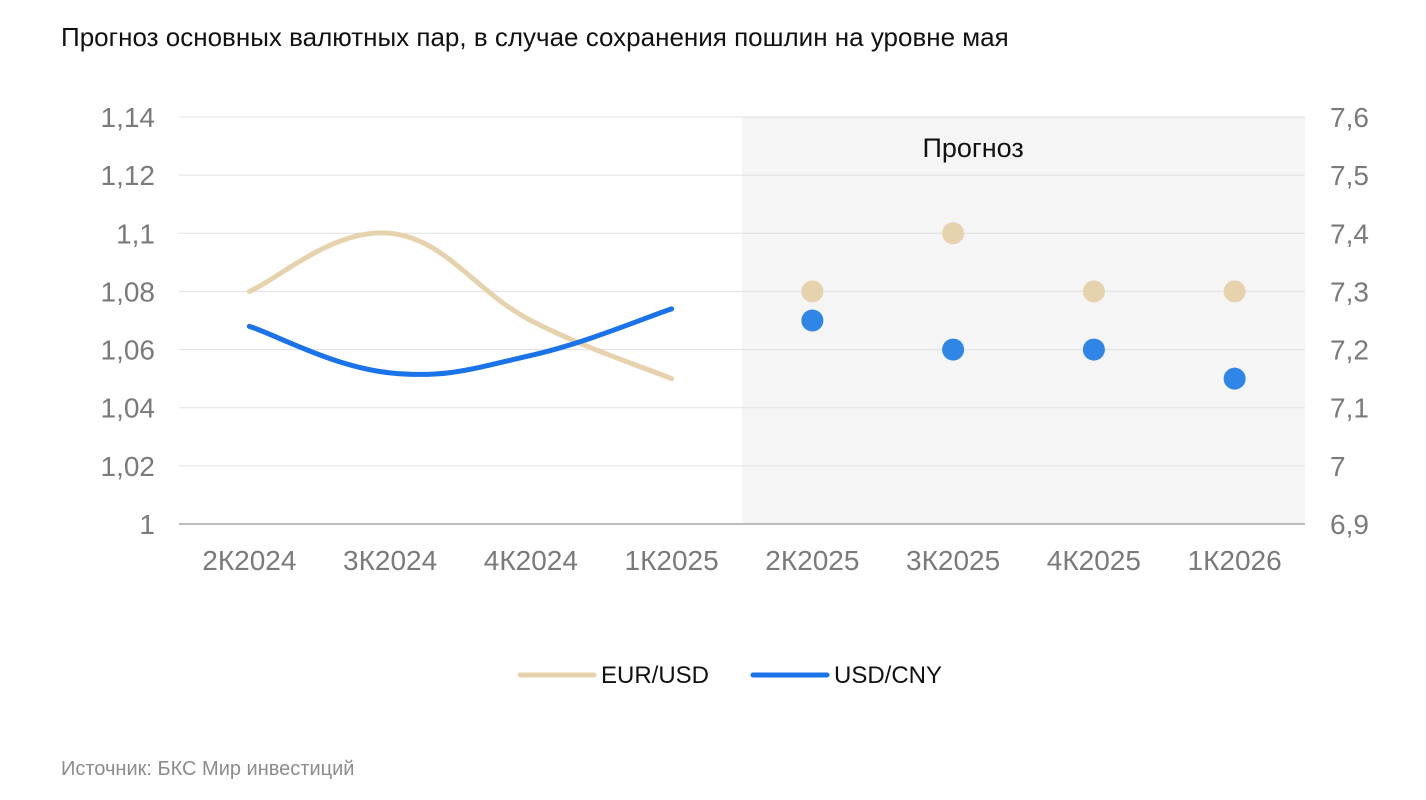  I want to click on right-tick-label: 7,1, so click(1349, 408).